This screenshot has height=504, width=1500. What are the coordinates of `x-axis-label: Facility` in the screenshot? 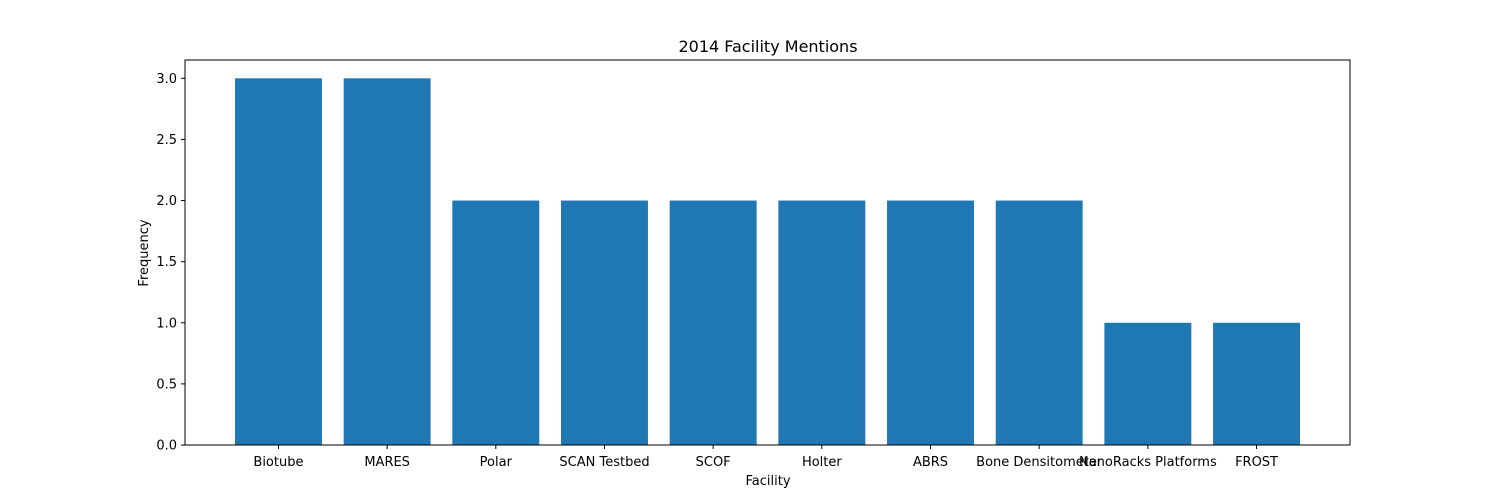 It's located at (767, 481).